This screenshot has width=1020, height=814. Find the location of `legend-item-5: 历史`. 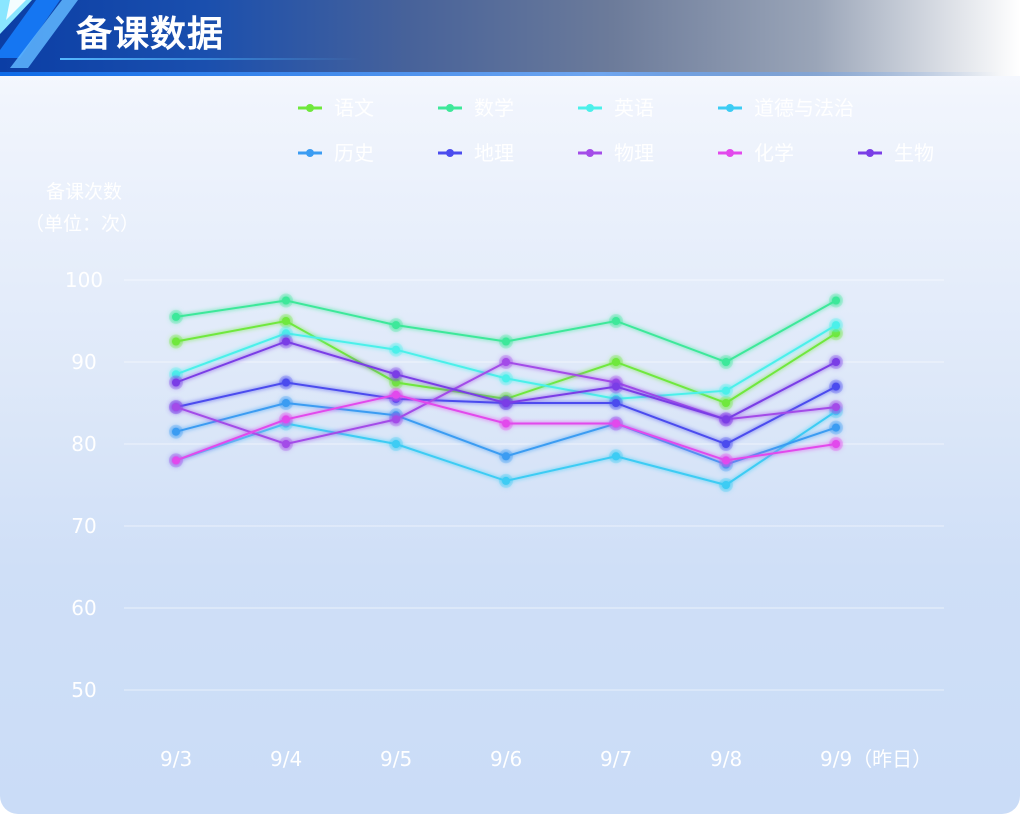

legend-item-5: 历史 is located at coordinates (336, 153).